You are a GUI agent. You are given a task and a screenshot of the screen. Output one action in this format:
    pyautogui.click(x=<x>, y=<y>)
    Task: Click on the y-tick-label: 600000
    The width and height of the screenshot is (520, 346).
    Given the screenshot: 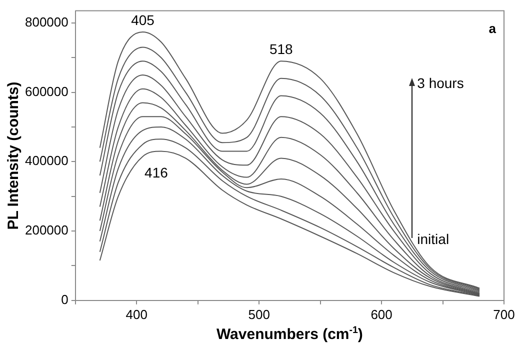 What is the action you would take?
    pyautogui.click(x=46, y=91)
    